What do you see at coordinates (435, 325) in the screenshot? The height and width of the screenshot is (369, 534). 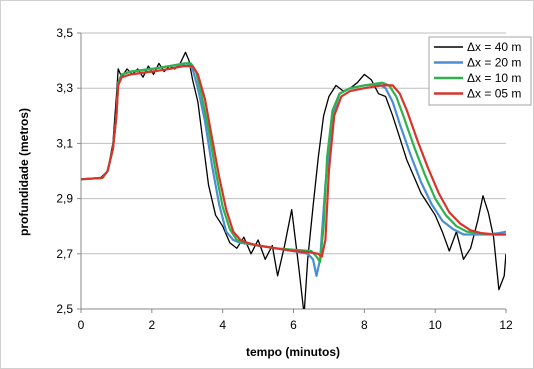 I see `x-tick-label: 10` at bounding box center [435, 325].